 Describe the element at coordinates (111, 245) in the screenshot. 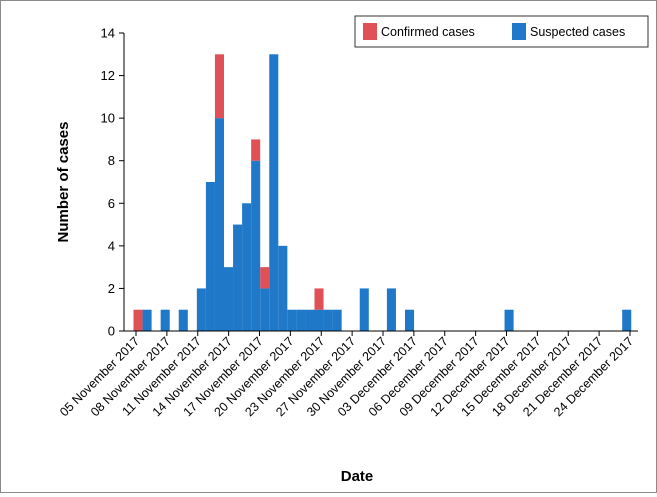

I see `y-tick-label: 4` at that location.